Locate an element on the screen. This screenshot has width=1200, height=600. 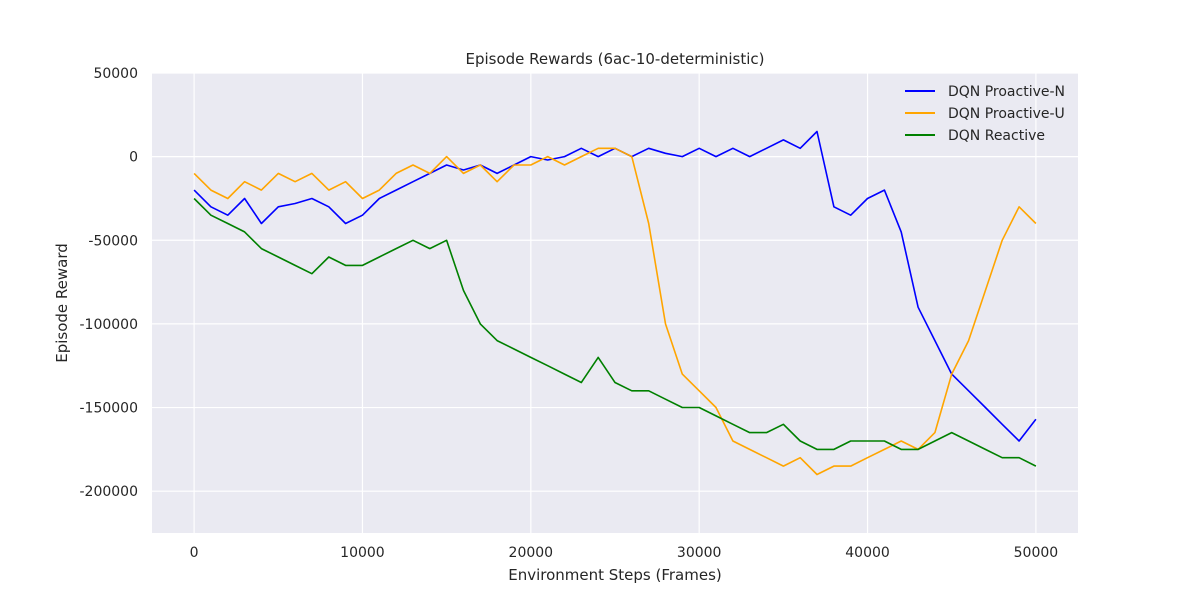
chart-title: Episode Rewards (6ac-10-deterministic) is located at coordinates (614, 59).